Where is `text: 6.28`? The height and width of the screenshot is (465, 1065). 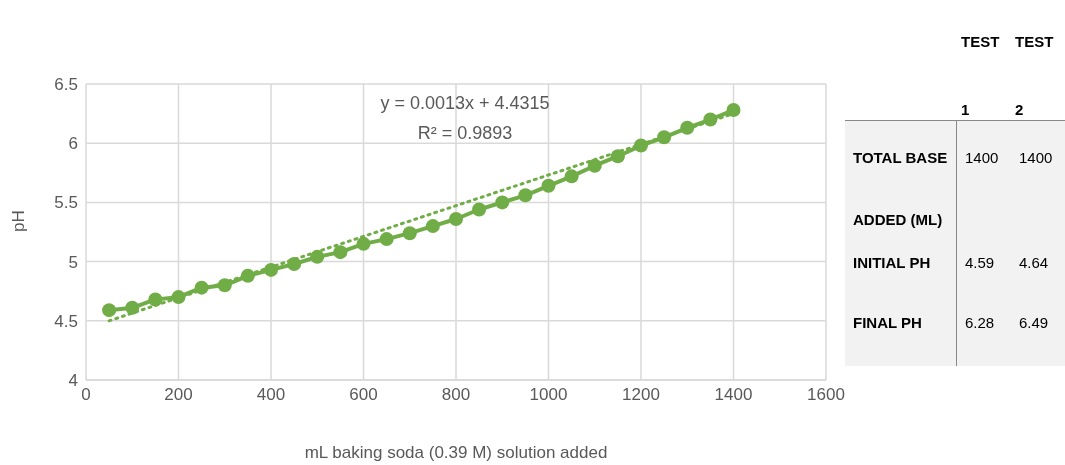
text: 6.28 is located at coordinates (980, 323).